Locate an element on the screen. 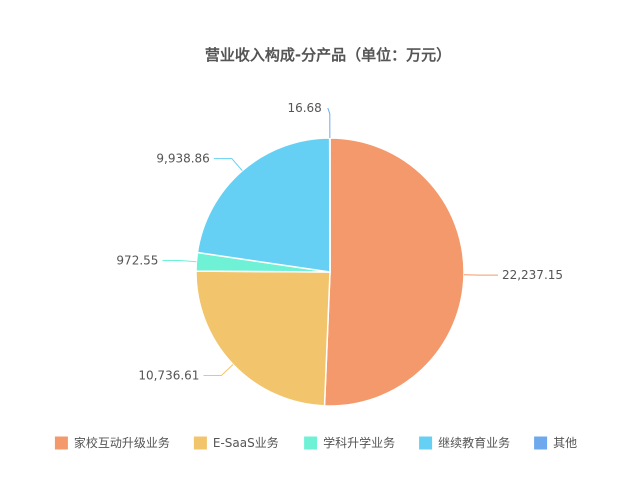  legend: 家校互动升级业务 E-SaaS业务 学科升学业务 继续教育业务 其他 is located at coordinates (315, 442).